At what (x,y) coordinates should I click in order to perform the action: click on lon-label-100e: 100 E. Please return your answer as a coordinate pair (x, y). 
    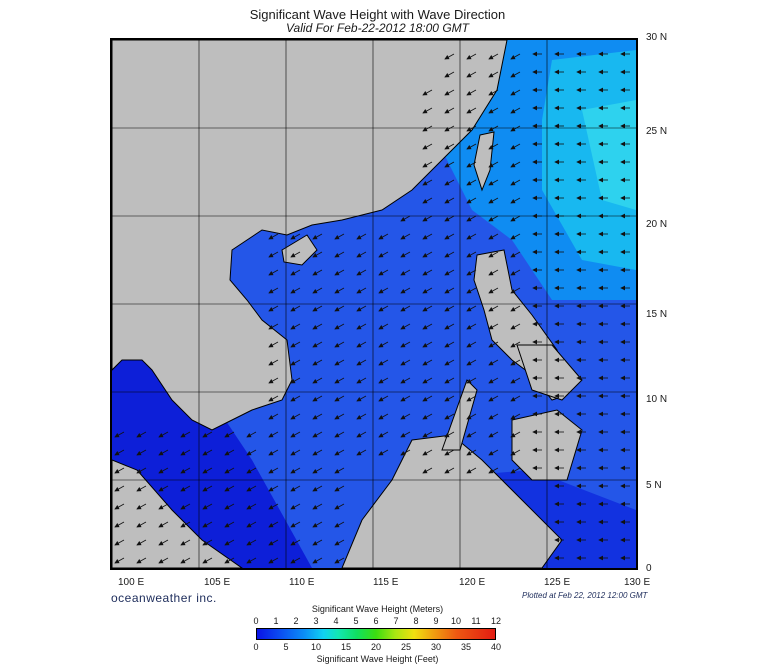
    Looking at the image, I should click on (131, 582).